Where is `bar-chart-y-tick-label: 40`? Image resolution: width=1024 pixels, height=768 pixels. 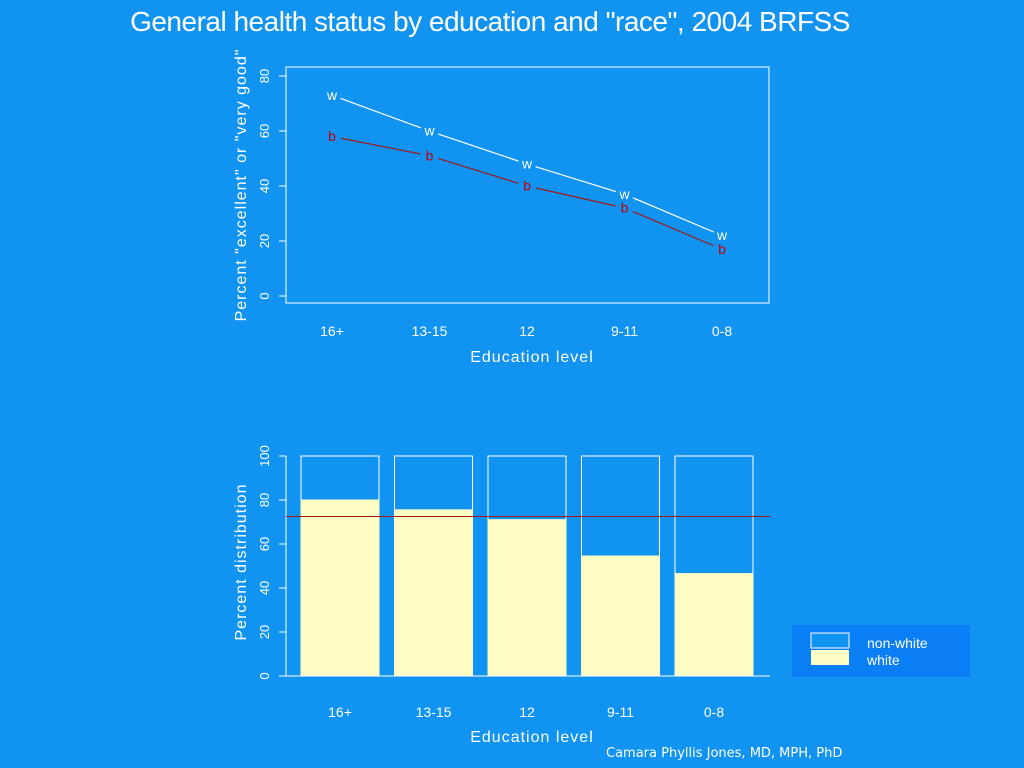 bar-chart-y-tick-label: 40 is located at coordinates (264, 588).